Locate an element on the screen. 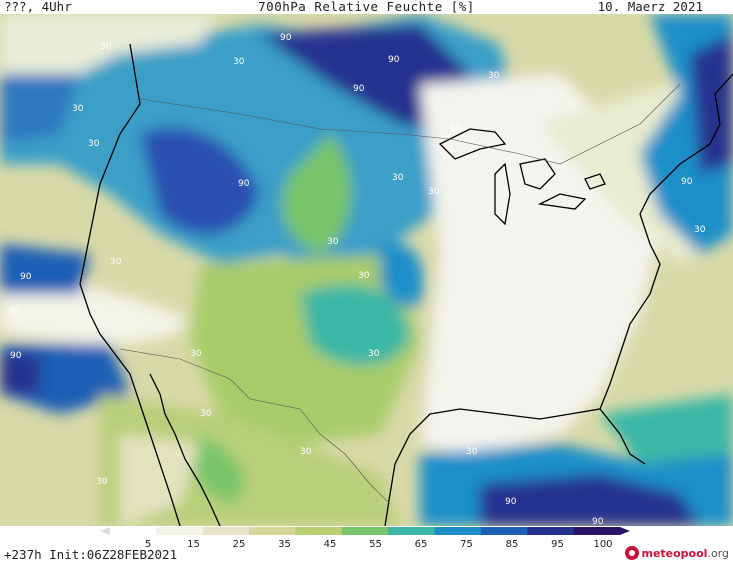 The width and height of the screenshot is (733, 566). map-title: 700hPa Relative Feuchte [%] is located at coordinates (366, 7).